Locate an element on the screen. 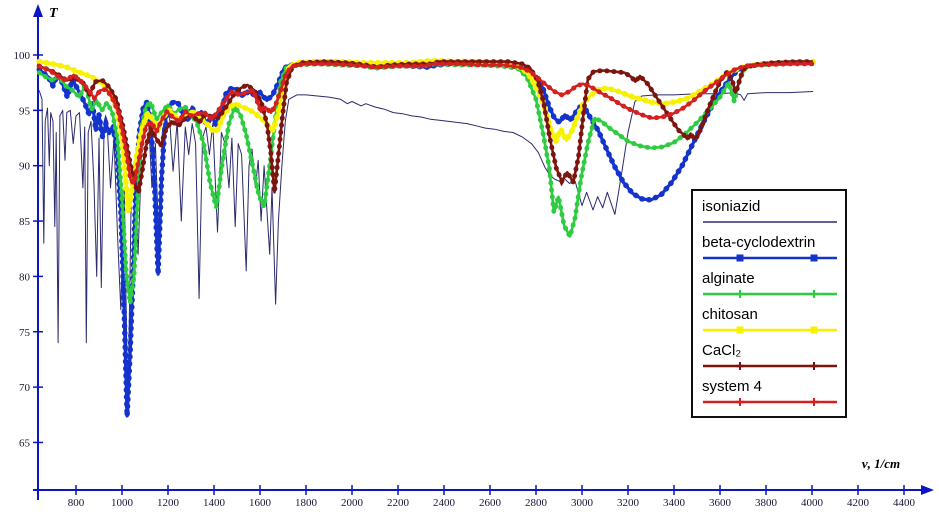 This screenshot has height=514, width=939. y-tick-label: 100 is located at coordinates (22, 56).